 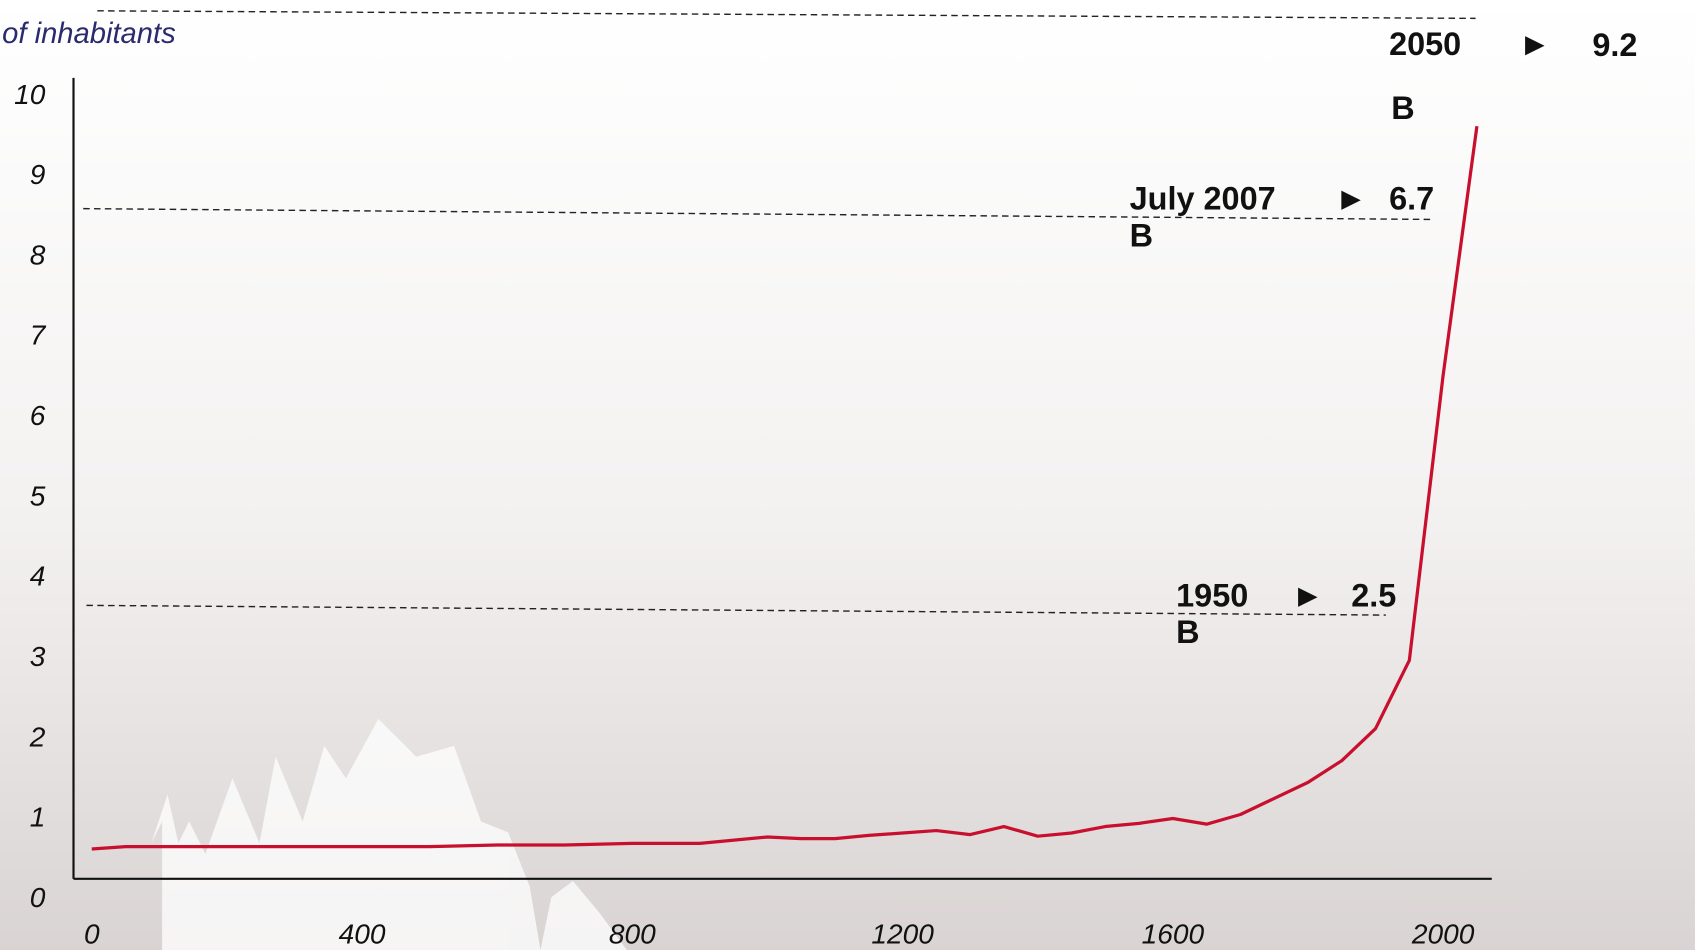 I want to click on chart-title: of inhabitants, so click(x=89, y=34).